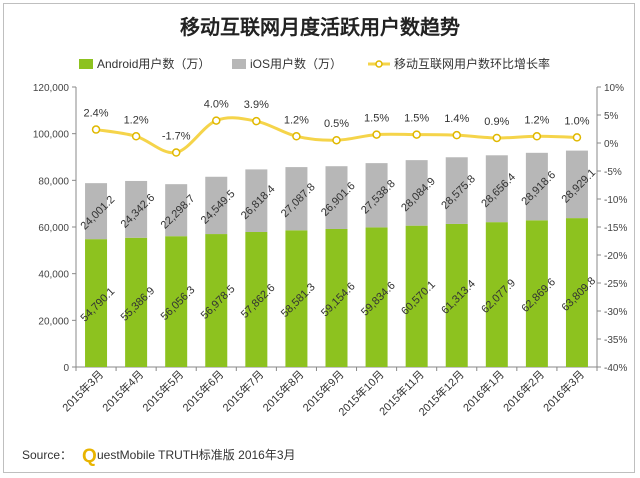 The width and height of the screenshot is (640, 478). What do you see at coordinates (320, 27) in the screenshot?
I see `chart-title: 移动互联网月度活跃用户数趋势` at bounding box center [320, 27].